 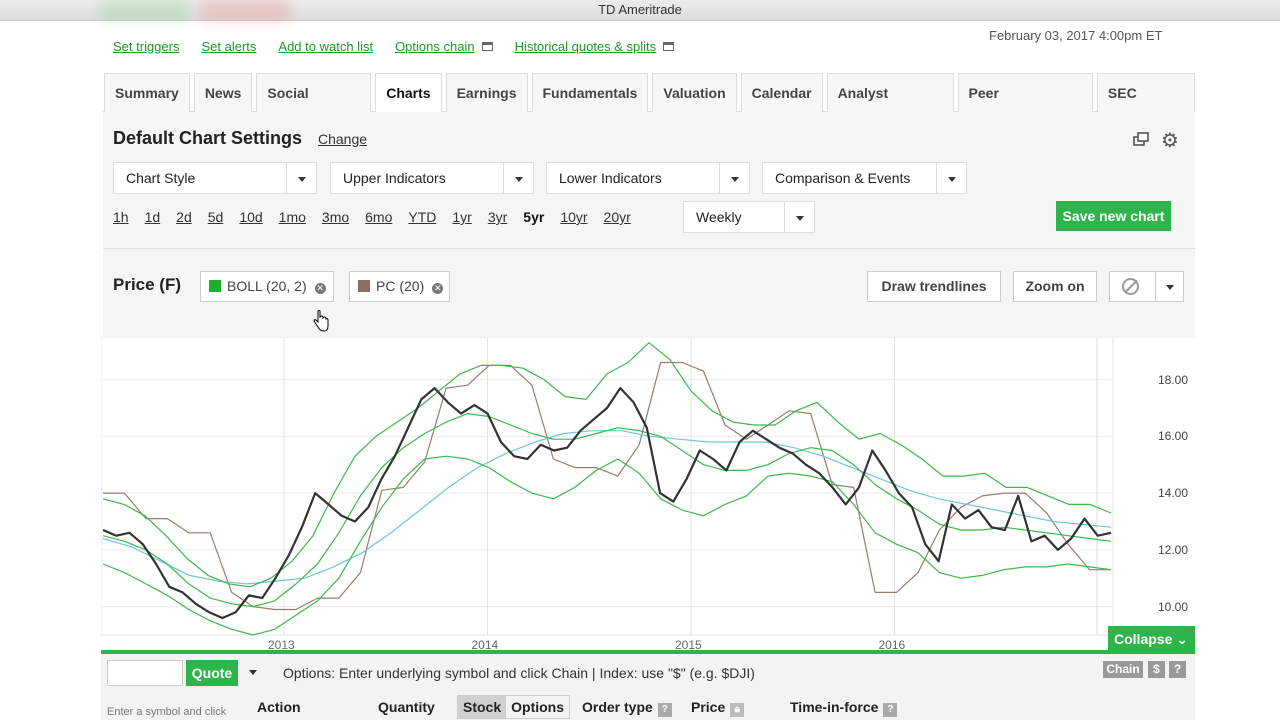 What do you see at coordinates (212, 673) in the screenshot?
I see `quote-button: Quote` at bounding box center [212, 673].